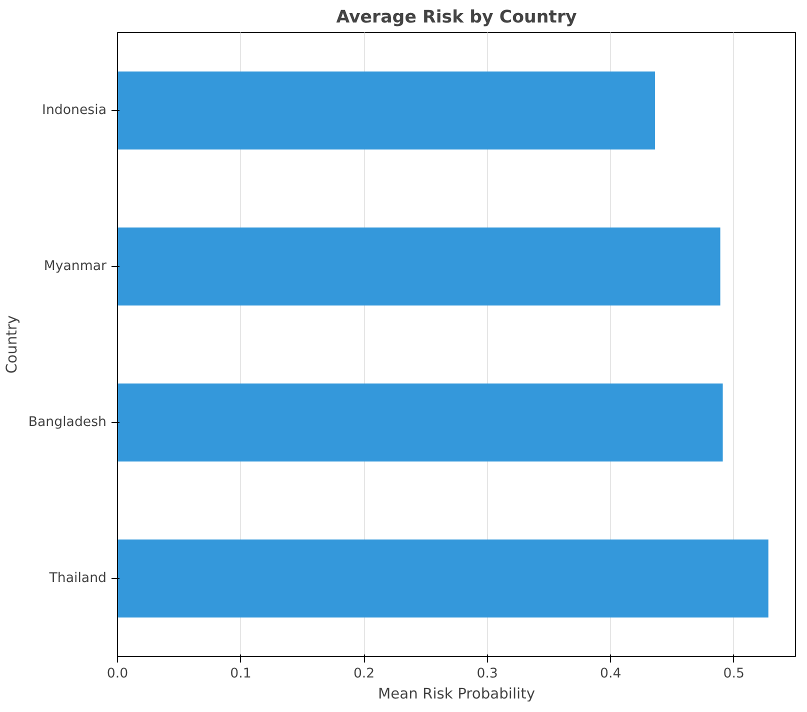 Image resolution: width=807 pixels, height=712 pixels. Describe the element at coordinates (11, 344) in the screenshot. I see `y-axis-title: Country` at that location.